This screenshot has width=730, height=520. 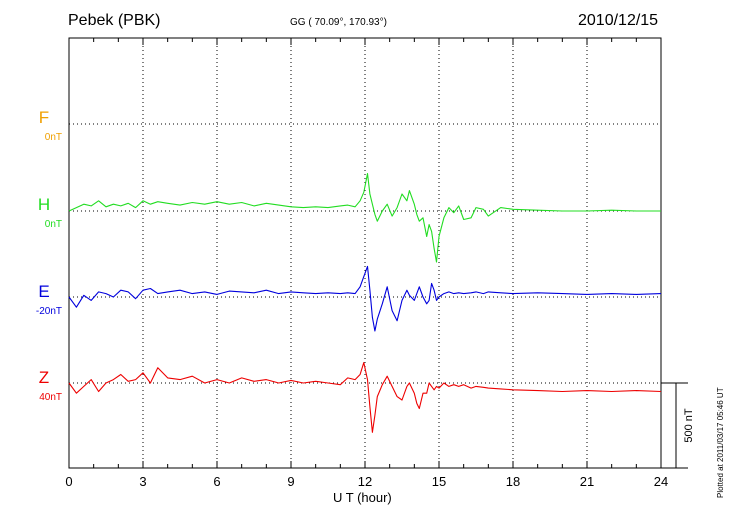 What do you see at coordinates (290, 481) in the screenshot?
I see `x-tick-label: 9` at bounding box center [290, 481].